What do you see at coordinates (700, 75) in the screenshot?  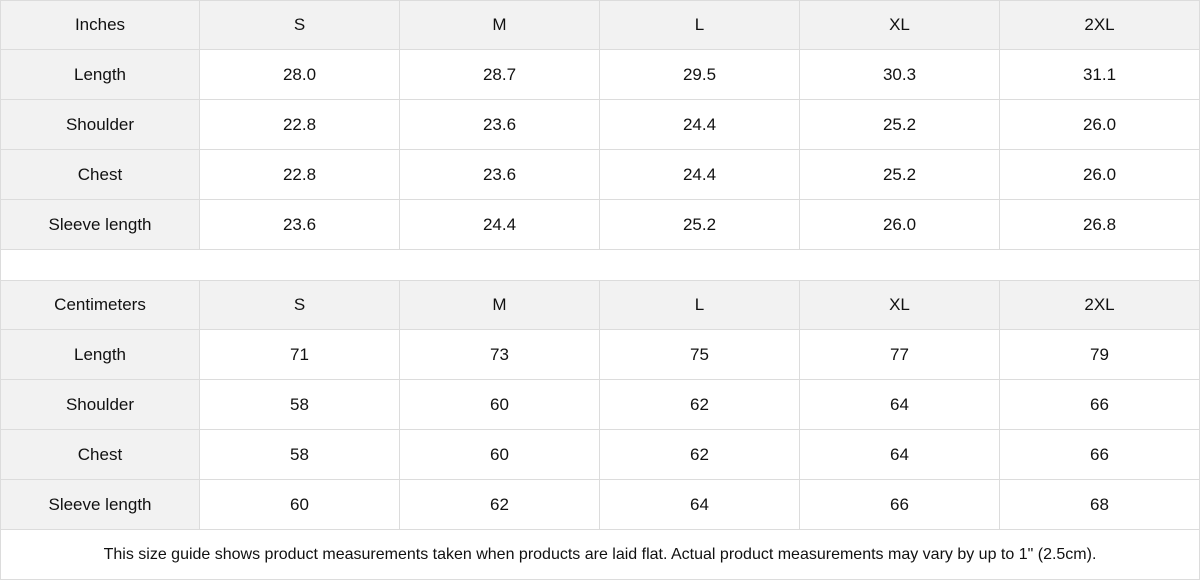 I see `table-cell: 29.5` at bounding box center [700, 75].